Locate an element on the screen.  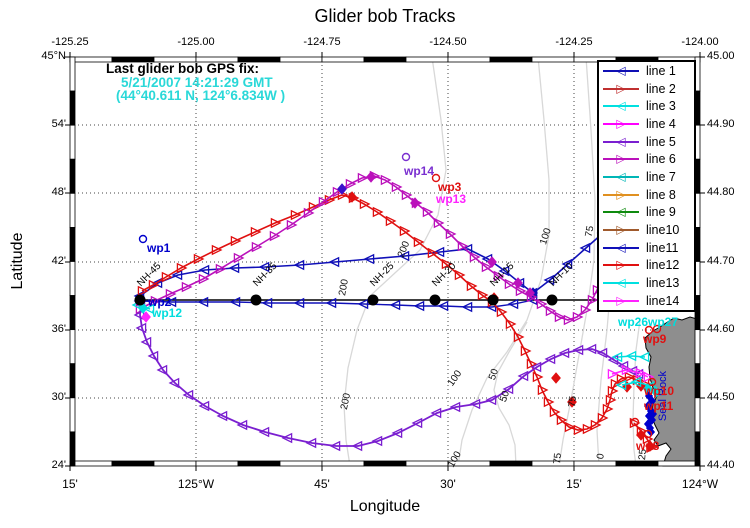
legend-item-8: ▷ line 8 is located at coordinates (646, 195).